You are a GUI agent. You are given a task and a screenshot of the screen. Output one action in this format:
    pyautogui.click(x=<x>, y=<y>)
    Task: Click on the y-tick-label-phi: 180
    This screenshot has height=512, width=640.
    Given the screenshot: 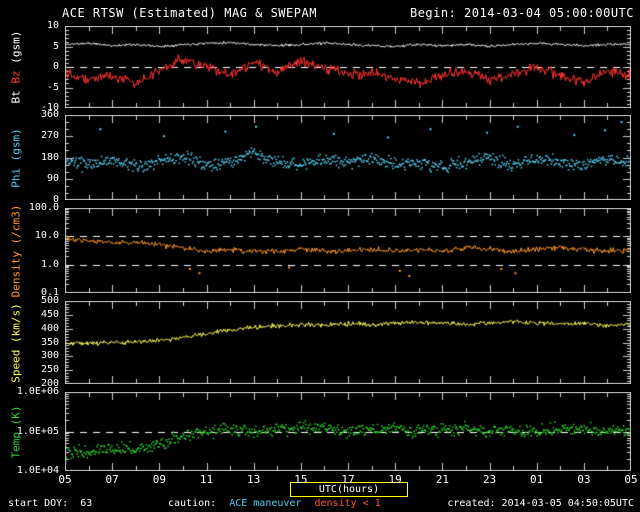 What is the action you would take?
    pyautogui.click(x=49, y=157)
    